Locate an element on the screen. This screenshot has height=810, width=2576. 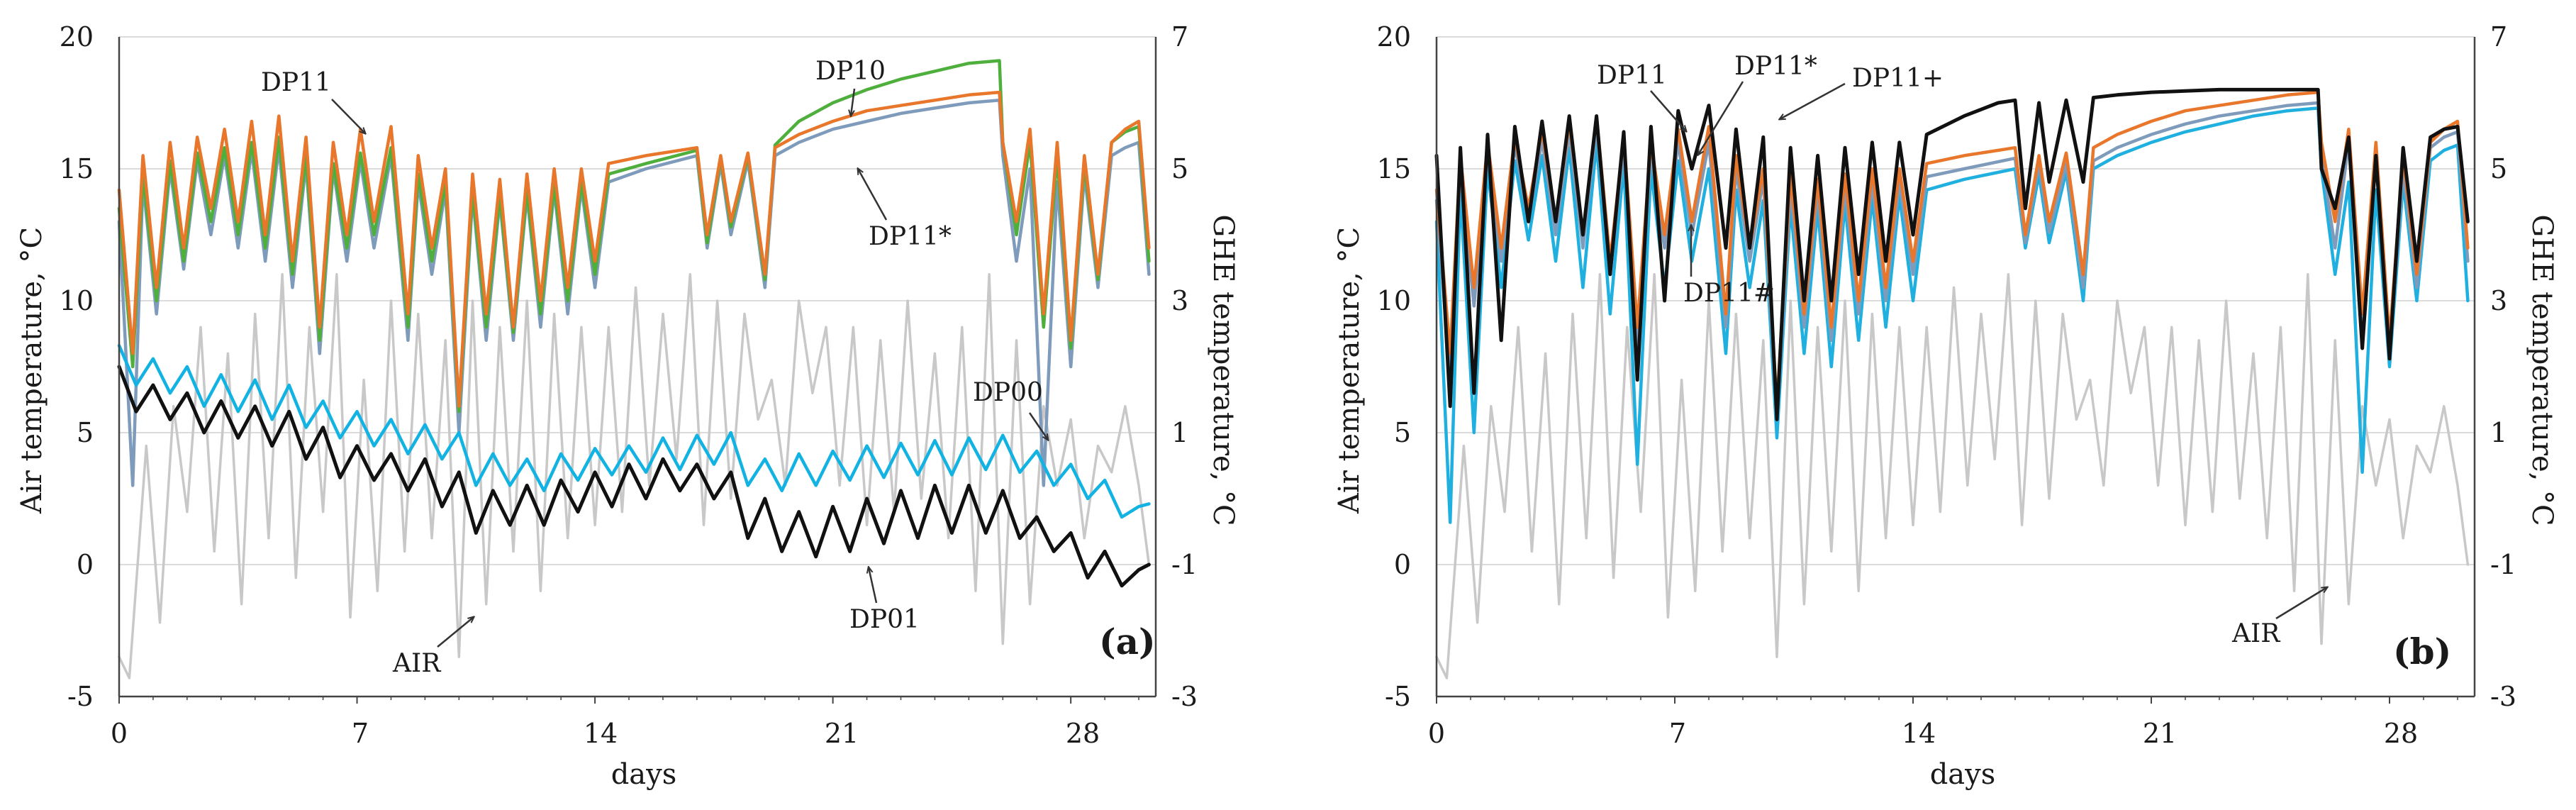
panel-a-ylabel-left: Air temperature, °C is located at coordinates (32, 370).